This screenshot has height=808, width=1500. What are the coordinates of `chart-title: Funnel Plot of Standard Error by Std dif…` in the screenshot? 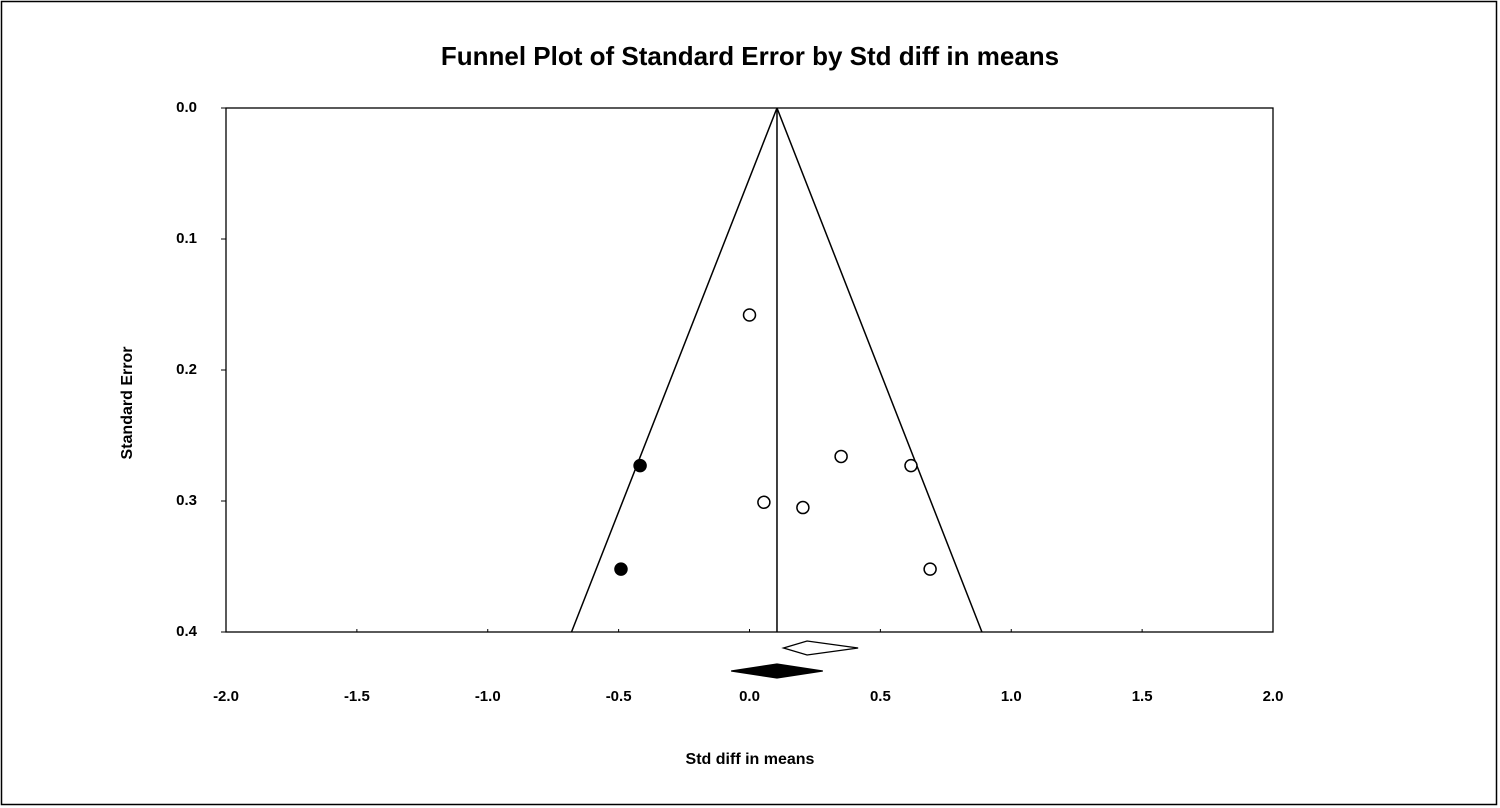 It's located at (750, 56).